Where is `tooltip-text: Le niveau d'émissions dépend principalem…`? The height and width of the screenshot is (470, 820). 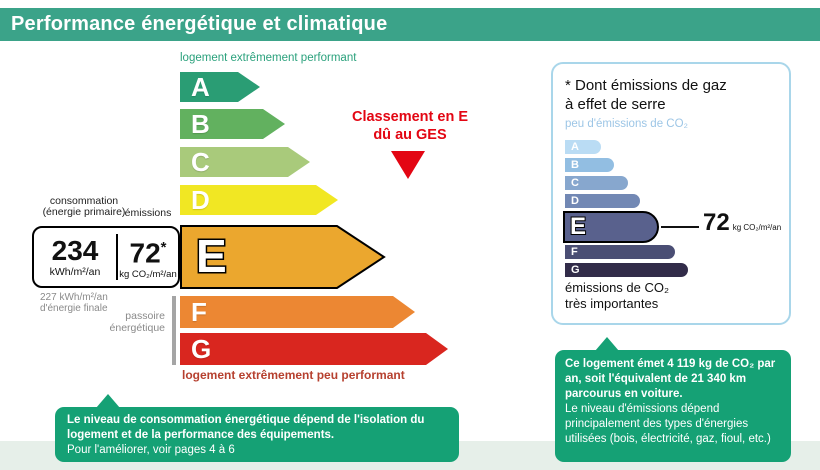 tooltip-text: Le niveau d'émissions dépend principalem… is located at coordinates (668, 424).